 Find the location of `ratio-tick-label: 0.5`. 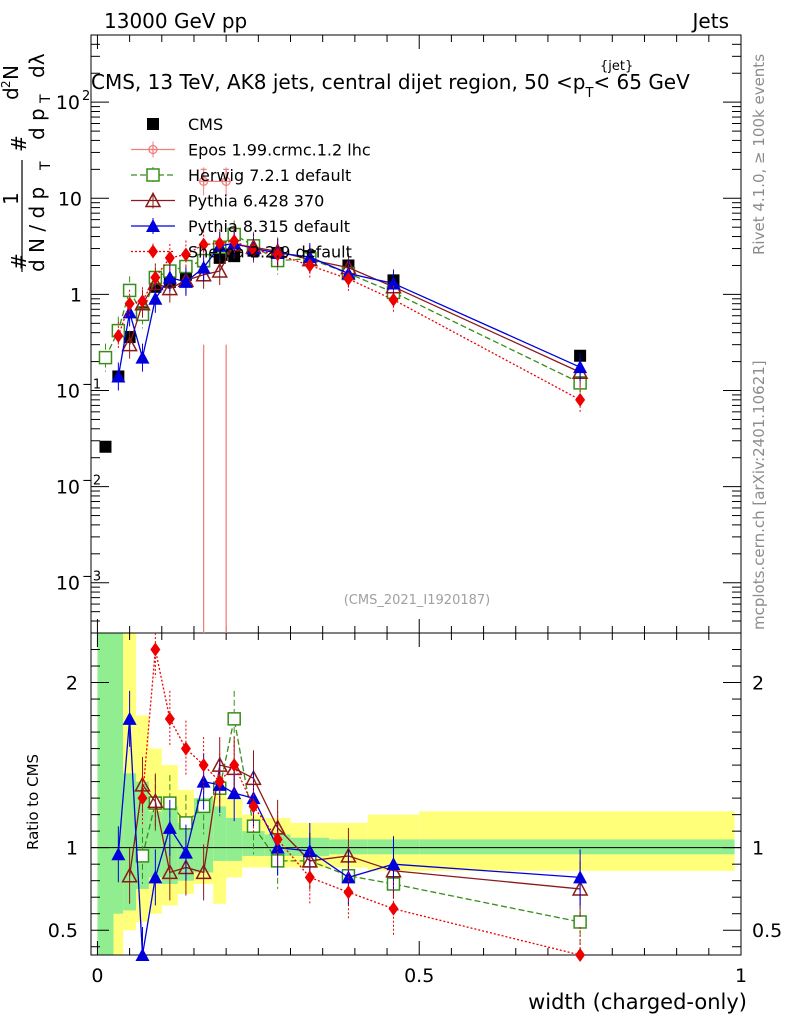

ratio-tick-label: 0.5 is located at coordinates (63, 931).